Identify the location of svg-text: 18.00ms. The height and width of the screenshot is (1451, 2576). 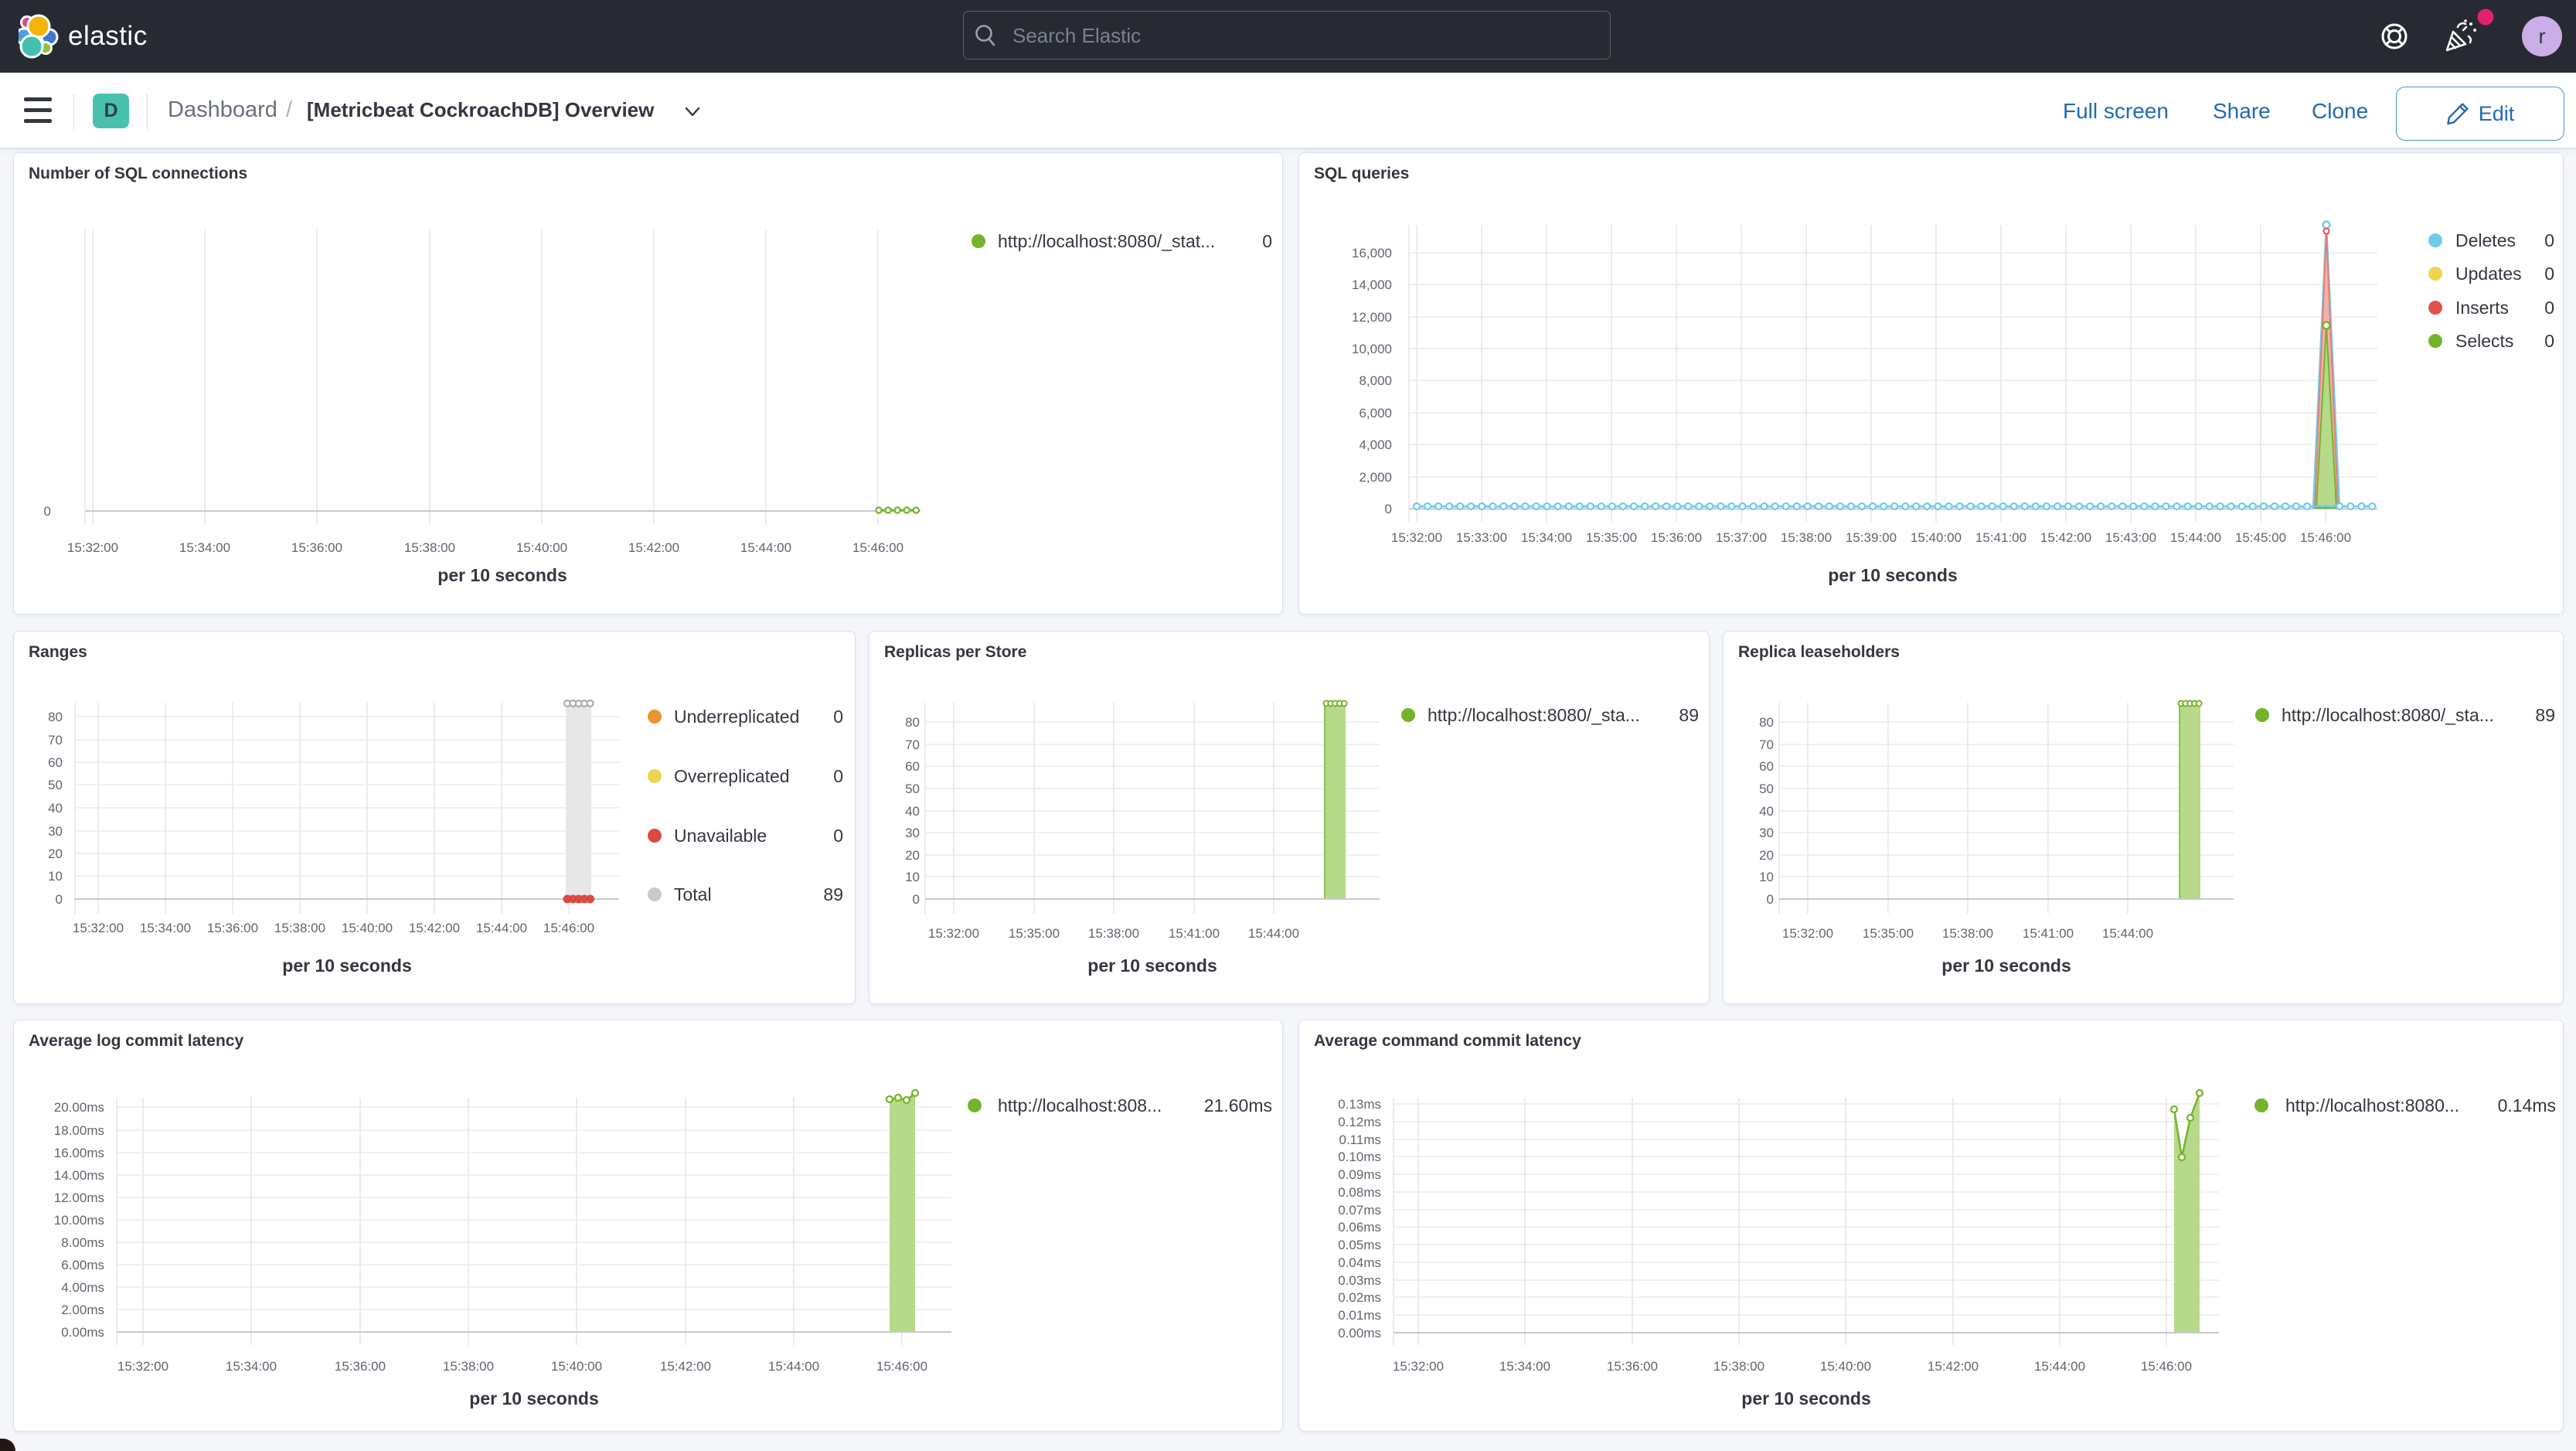
(79, 1130).